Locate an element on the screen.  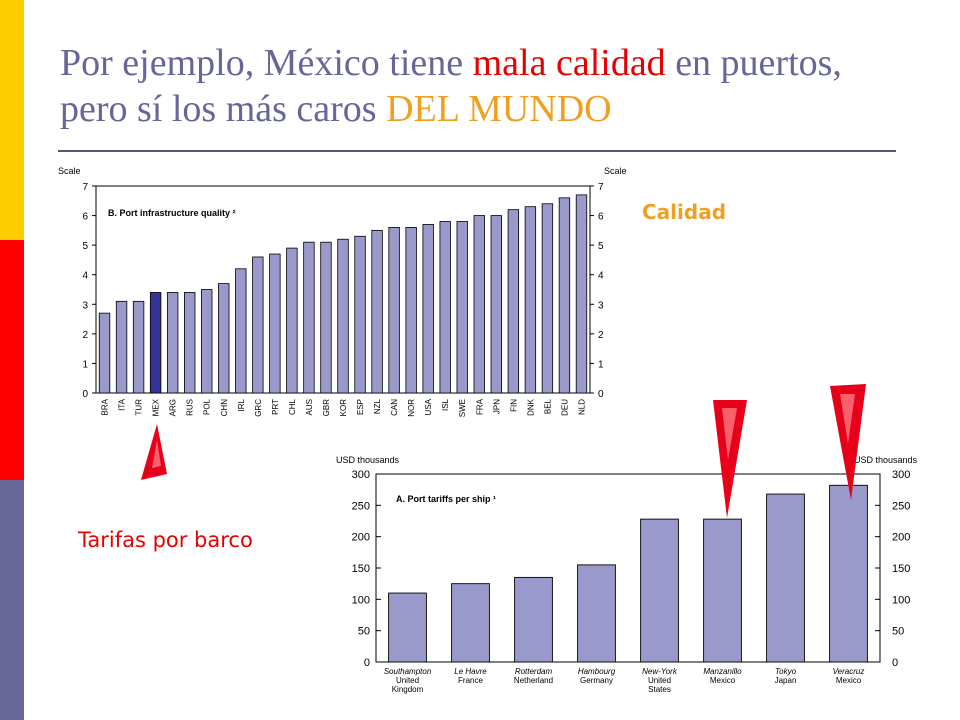
tariff-port-label: Manzanillo is located at coordinates (722, 671).